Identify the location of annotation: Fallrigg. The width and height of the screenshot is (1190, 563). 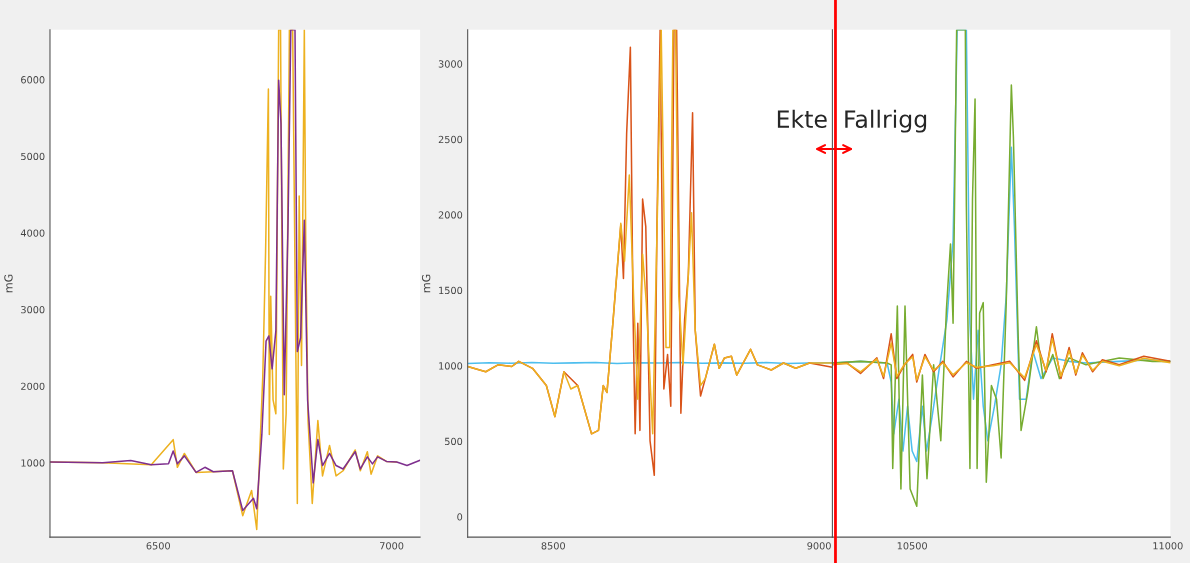
(886, 121).